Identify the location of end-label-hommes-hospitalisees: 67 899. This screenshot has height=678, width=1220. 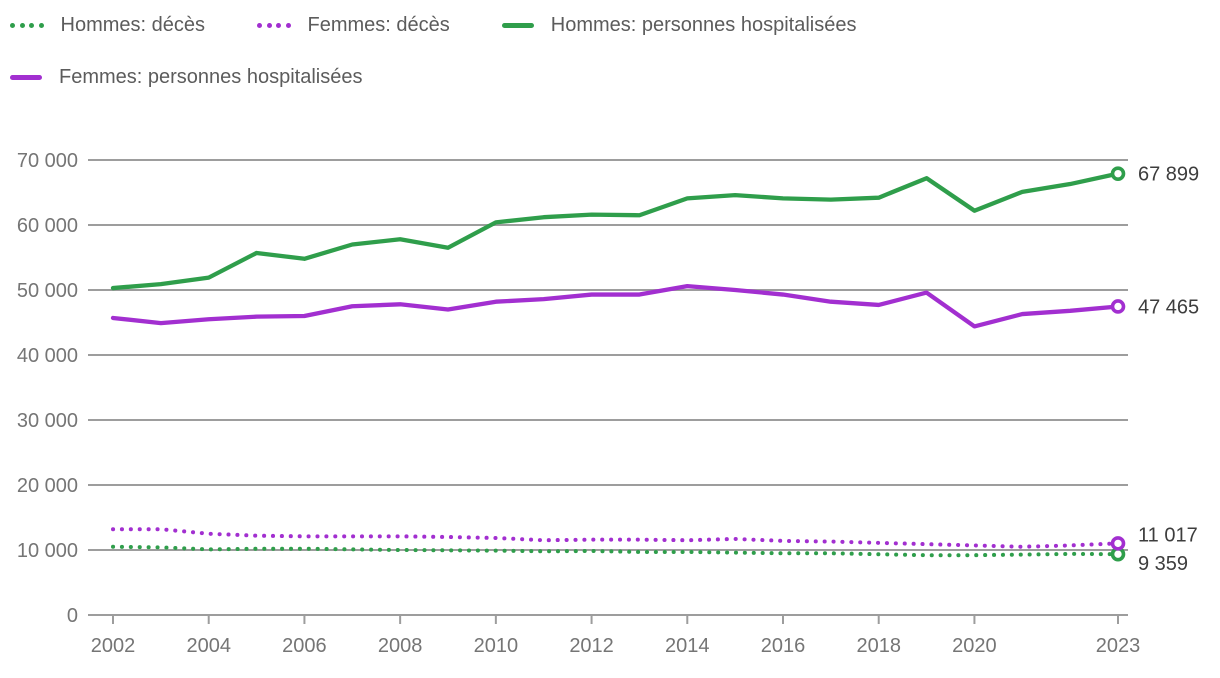
(1168, 175).